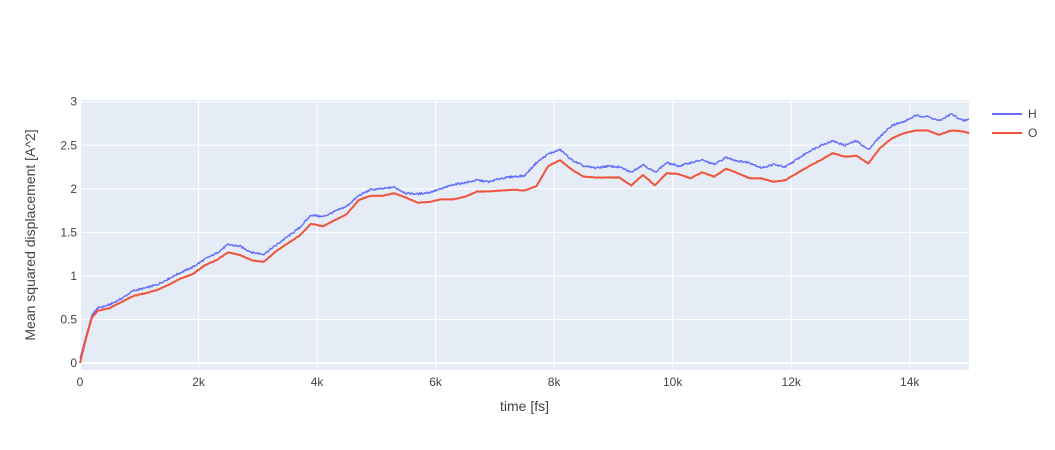 This screenshot has height=450, width=1055. I want to click on y-axis-title: Mean squared displacement [A^2], so click(30, 234).